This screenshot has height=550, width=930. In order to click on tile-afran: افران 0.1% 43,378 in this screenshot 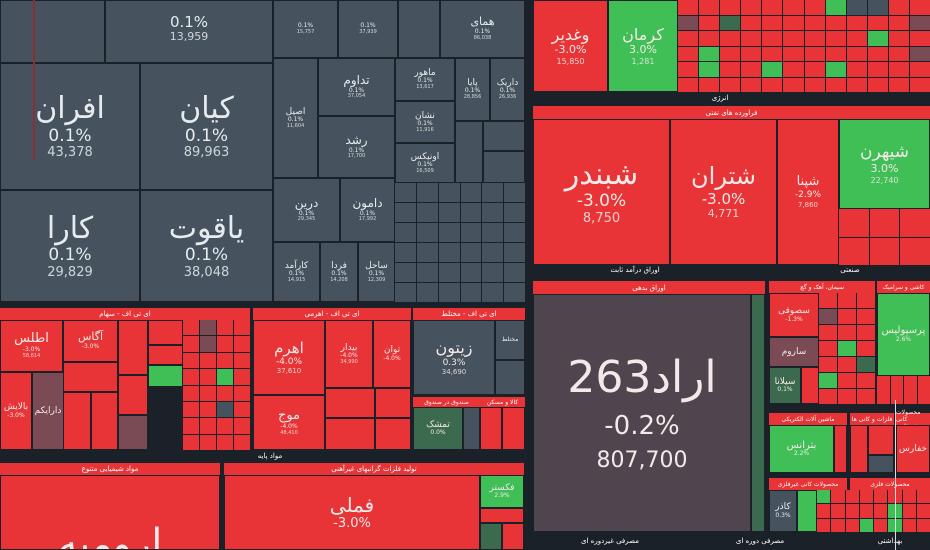, I will do `click(70, 126)`.